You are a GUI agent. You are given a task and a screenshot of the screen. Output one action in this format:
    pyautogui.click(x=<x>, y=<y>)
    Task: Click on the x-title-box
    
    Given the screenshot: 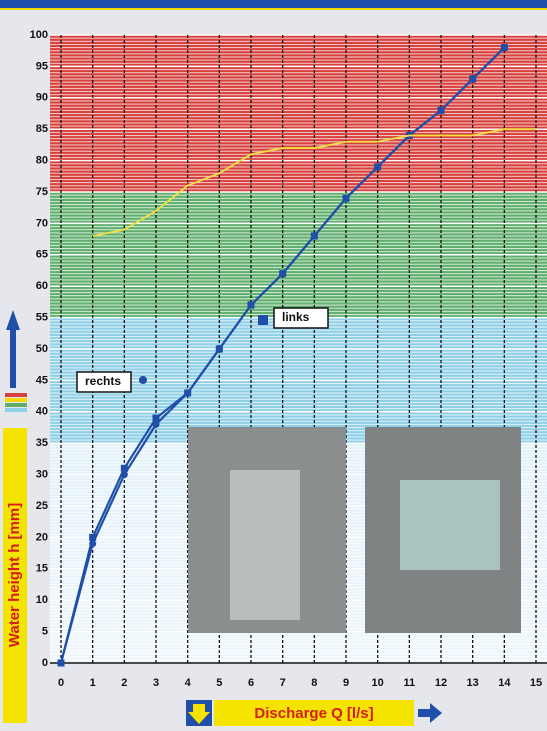 What is the action you would take?
    pyautogui.click(x=314, y=713)
    